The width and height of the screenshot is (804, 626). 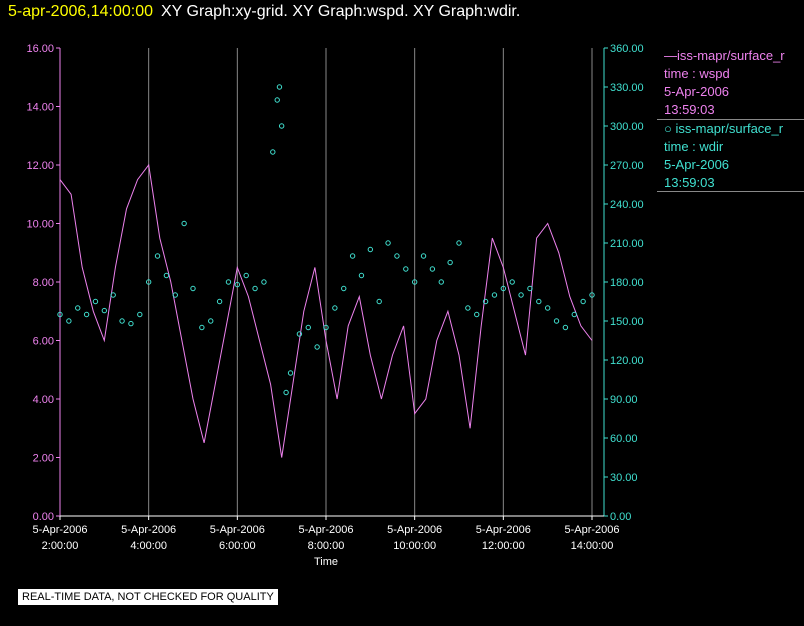 What do you see at coordinates (627, 127) in the screenshot?
I see `right-tick-label: 300.00` at bounding box center [627, 127].